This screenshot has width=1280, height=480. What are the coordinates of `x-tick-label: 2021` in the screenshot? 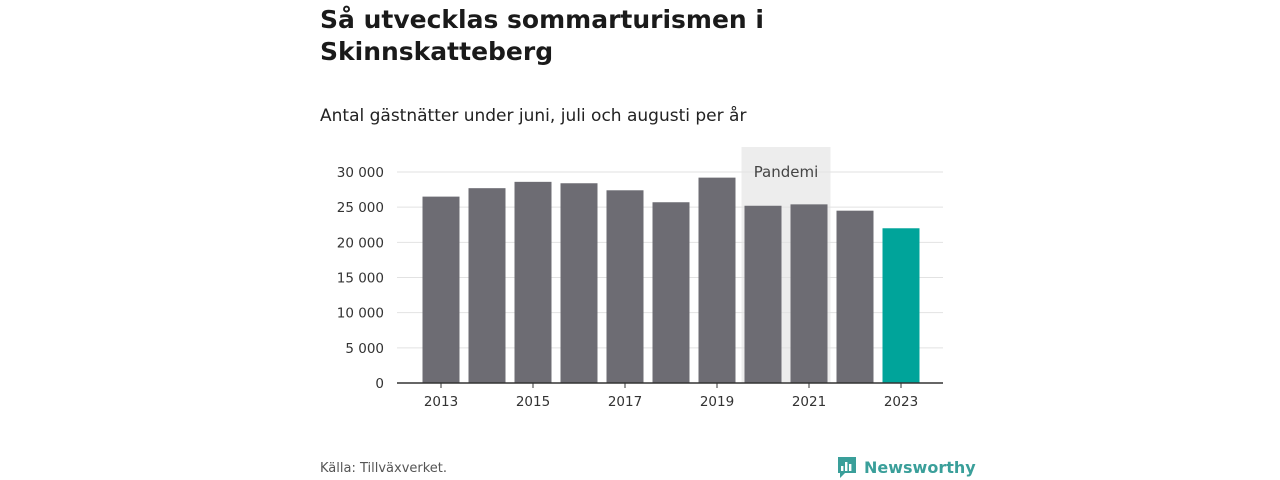 It's located at (809, 402).